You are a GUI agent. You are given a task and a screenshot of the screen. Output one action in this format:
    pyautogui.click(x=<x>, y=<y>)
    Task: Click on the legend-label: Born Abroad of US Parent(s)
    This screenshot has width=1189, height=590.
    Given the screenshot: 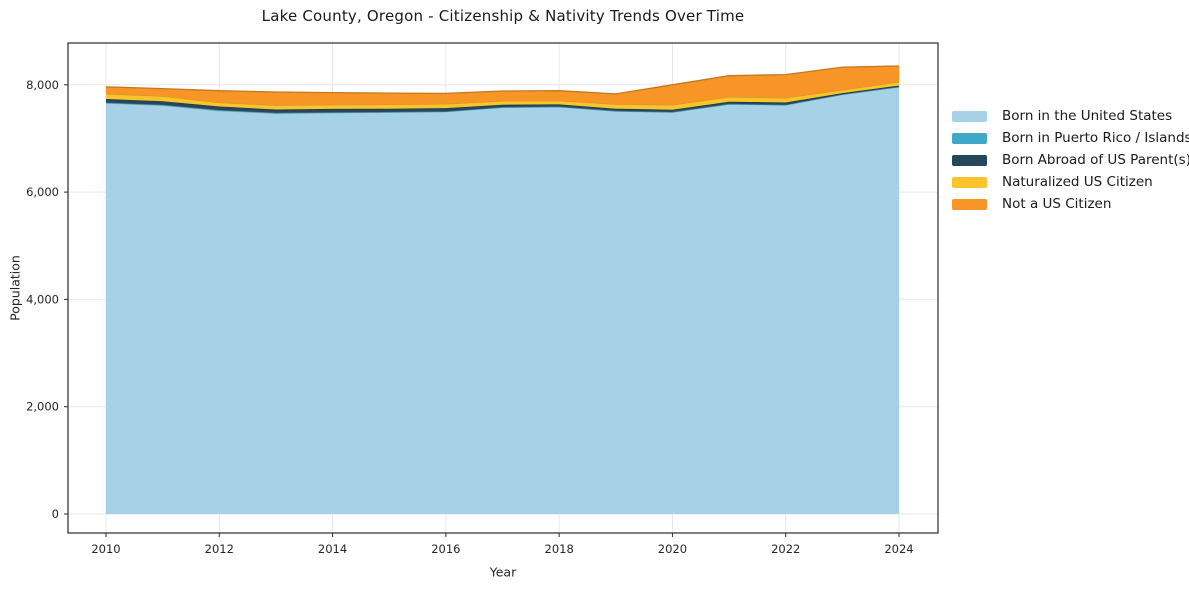 What is the action you would take?
    pyautogui.click(x=1095, y=160)
    